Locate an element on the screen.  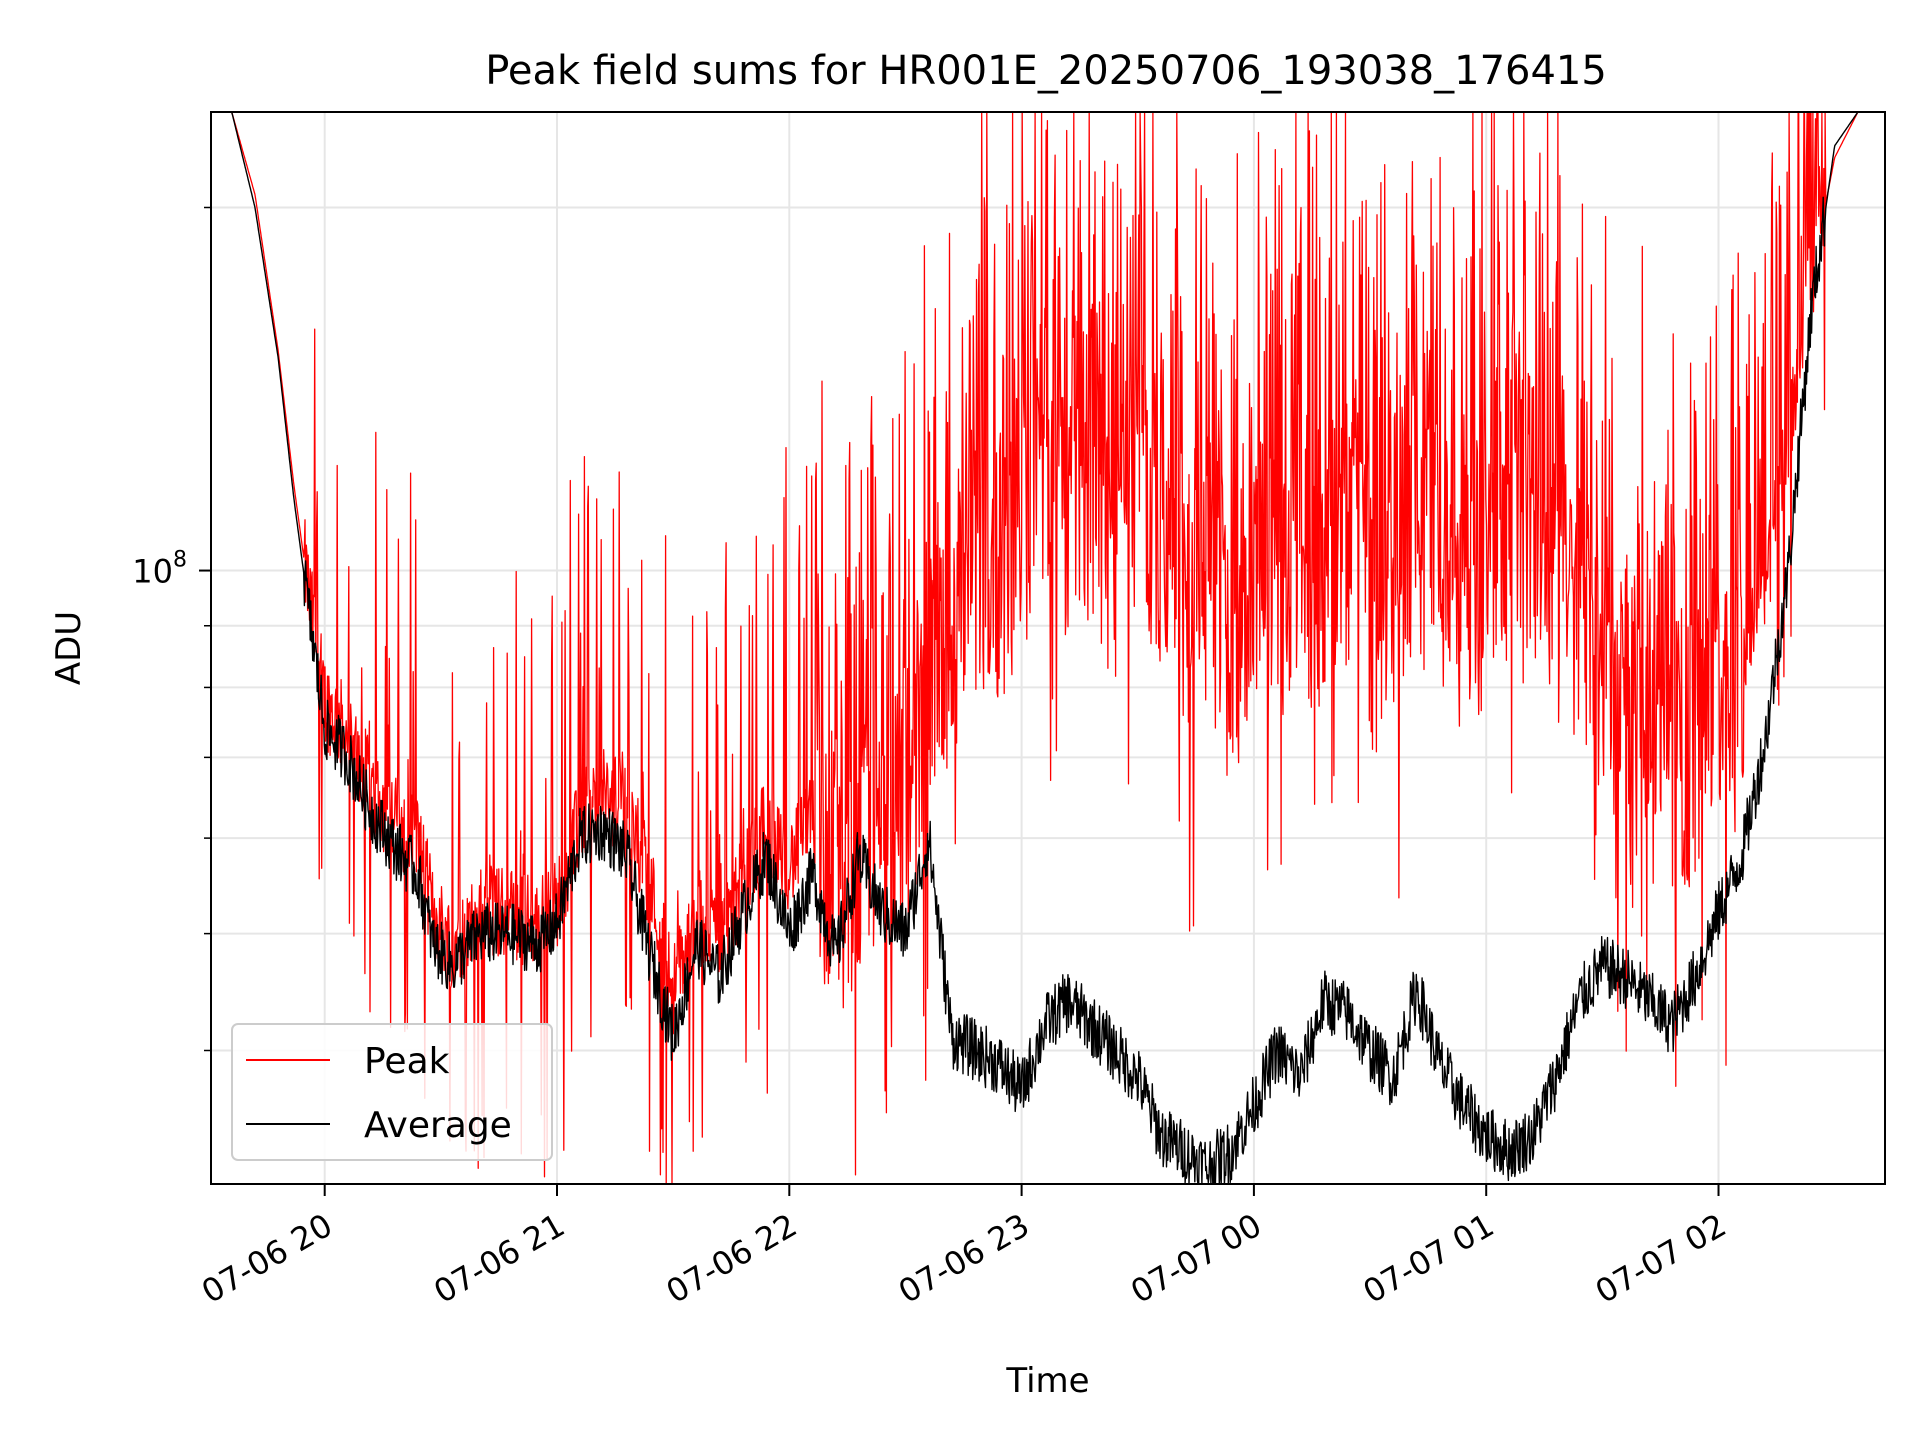
y-tick-exponent: 8 is located at coordinates (180, 560).